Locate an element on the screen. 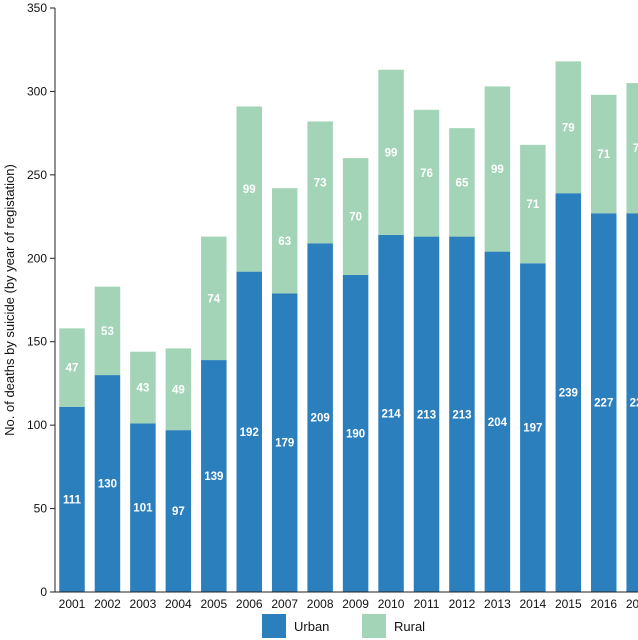 This screenshot has height=640, width=638. y-tick-label: 50 is located at coordinates (41, 509).